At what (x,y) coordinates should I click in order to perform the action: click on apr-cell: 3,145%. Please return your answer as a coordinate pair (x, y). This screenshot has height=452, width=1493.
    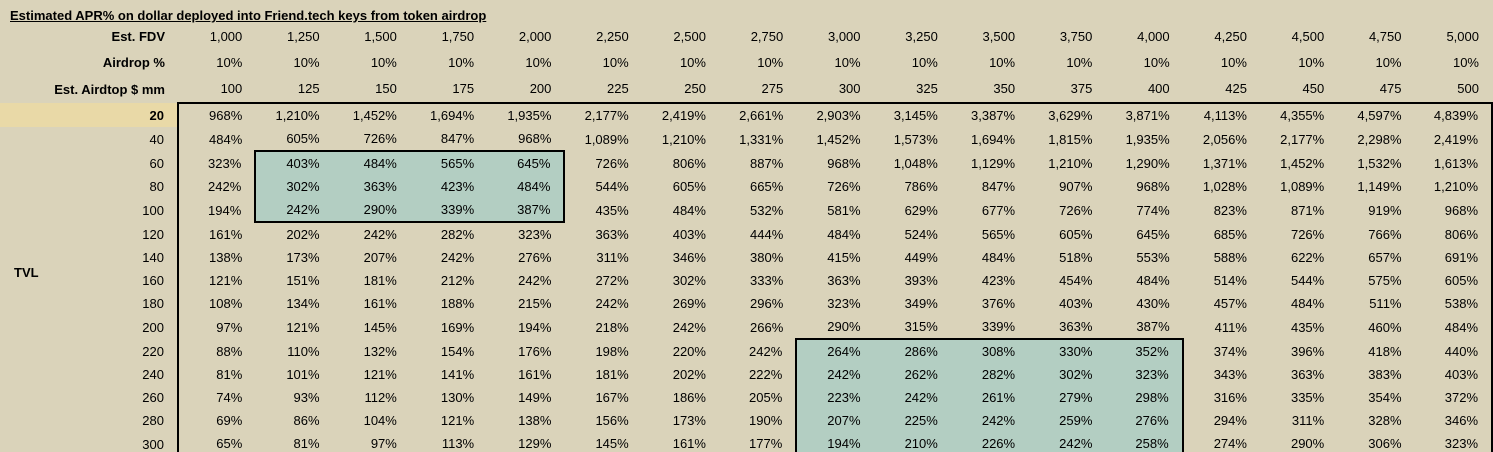
    Looking at the image, I should click on (912, 114).